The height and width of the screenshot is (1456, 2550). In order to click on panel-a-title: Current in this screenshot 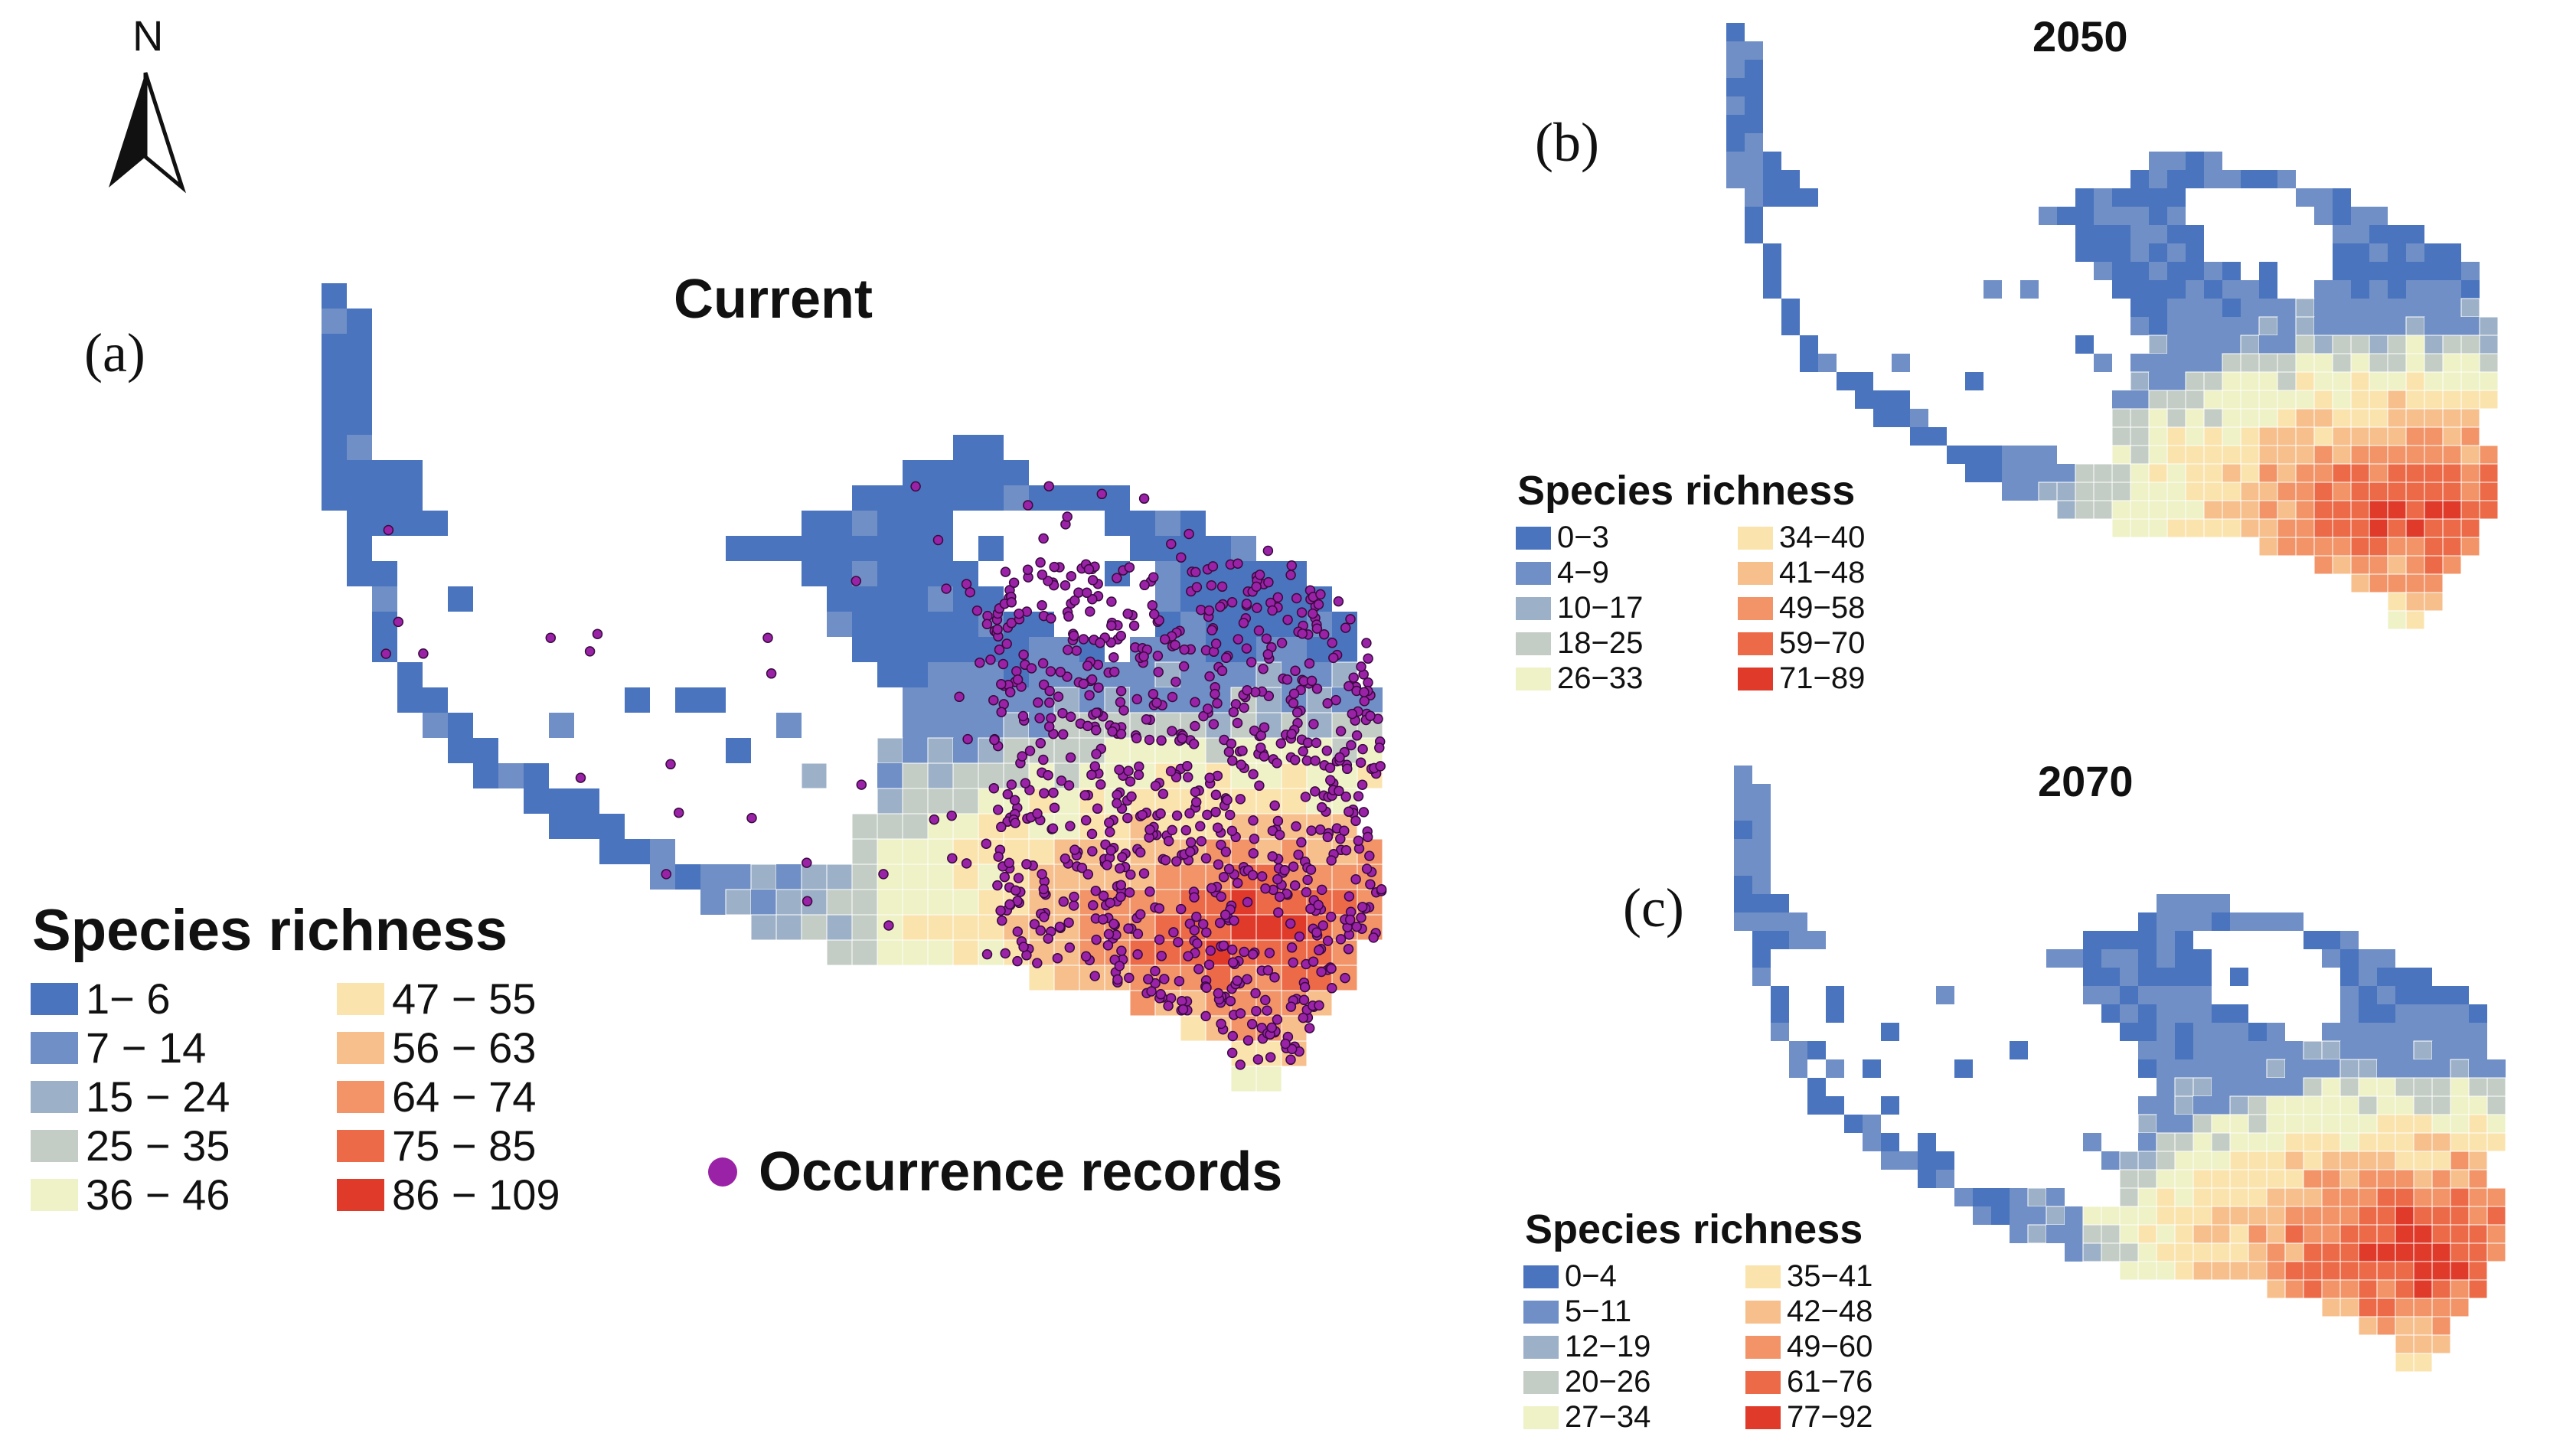, I will do `click(774, 299)`.